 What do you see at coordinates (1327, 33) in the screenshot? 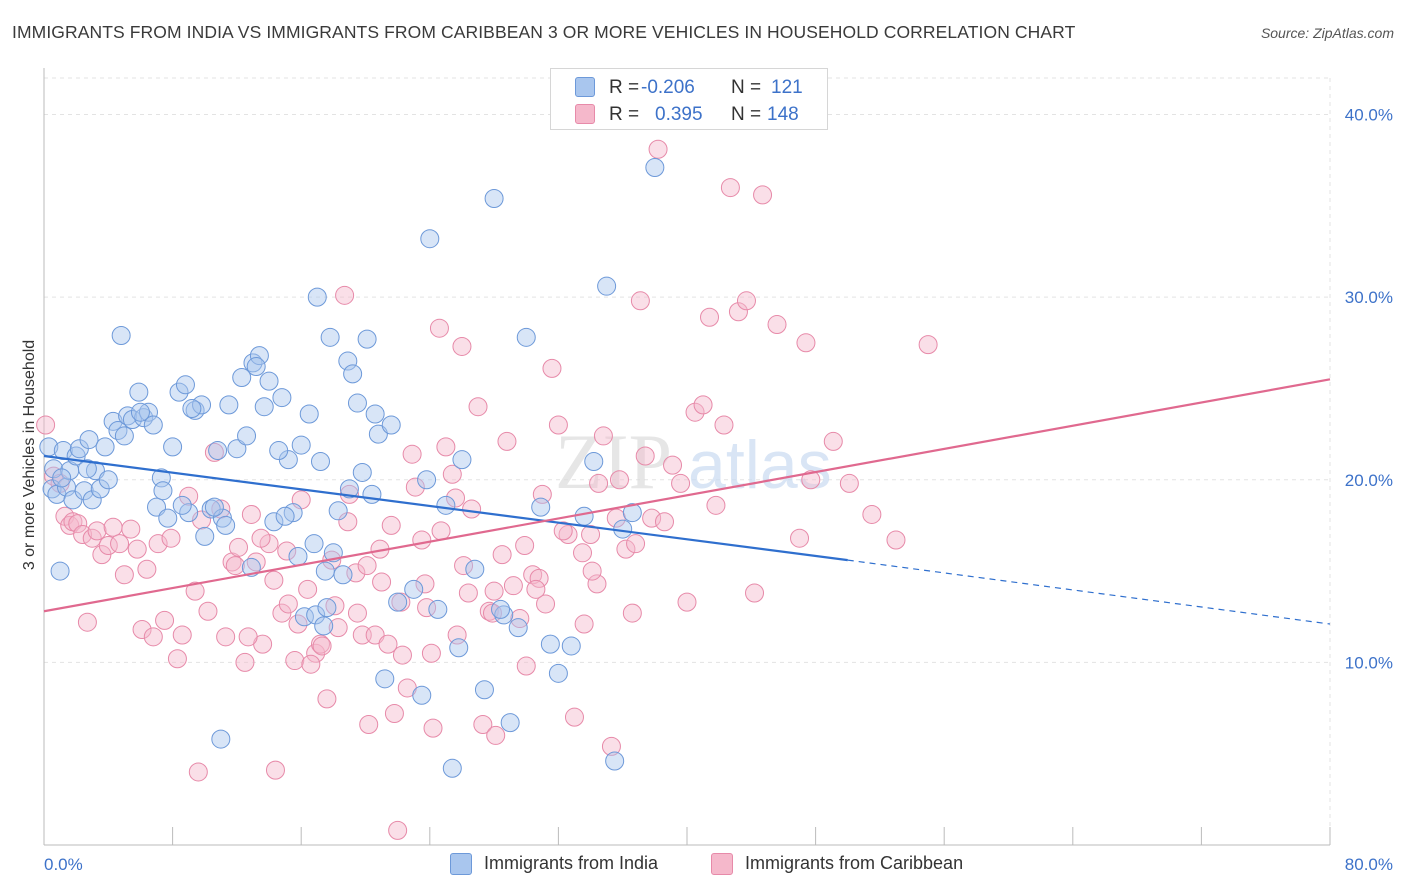
I see `source-label: Source: ZipAtlas.com` at bounding box center [1327, 33].